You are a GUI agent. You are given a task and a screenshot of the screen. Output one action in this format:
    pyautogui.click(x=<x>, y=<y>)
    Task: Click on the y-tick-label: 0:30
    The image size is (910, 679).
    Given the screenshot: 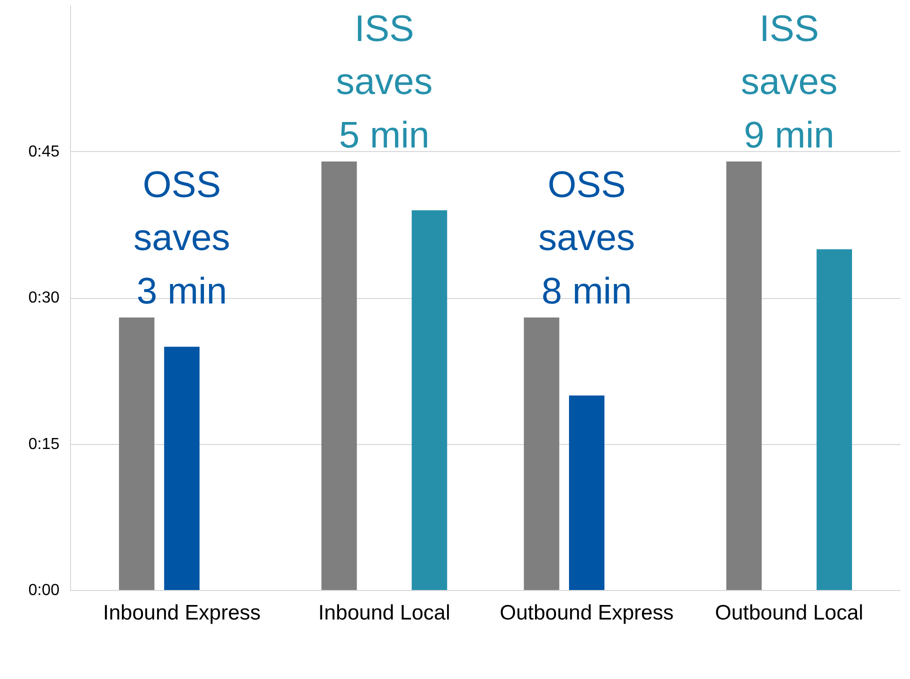 What is the action you would take?
    pyautogui.click(x=44, y=298)
    